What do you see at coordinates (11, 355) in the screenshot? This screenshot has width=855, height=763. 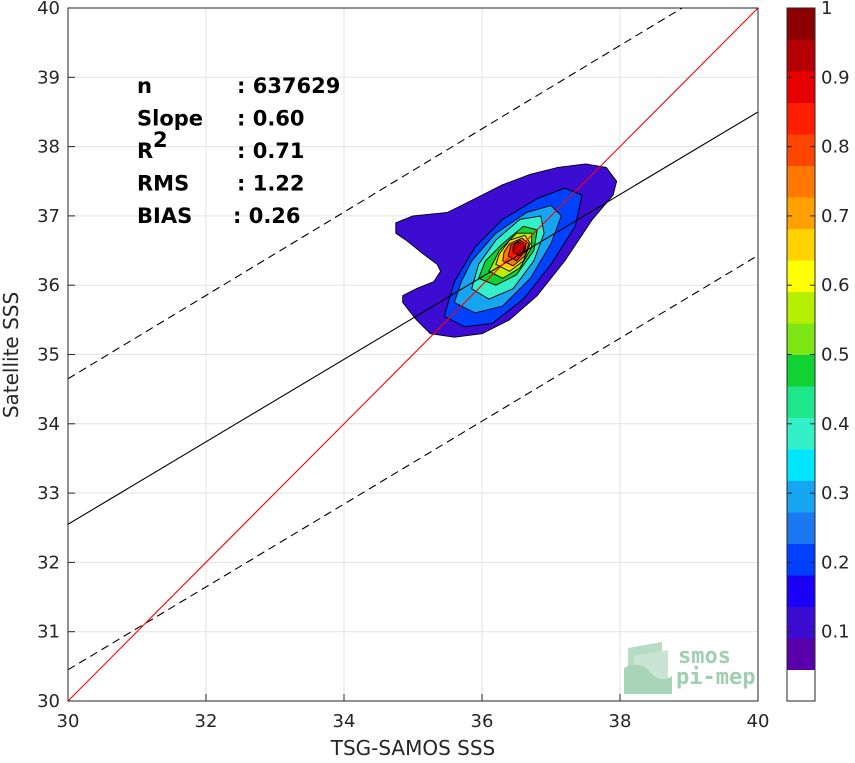 I see `y-axis-label: Satellite SSS` at bounding box center [11, 355].